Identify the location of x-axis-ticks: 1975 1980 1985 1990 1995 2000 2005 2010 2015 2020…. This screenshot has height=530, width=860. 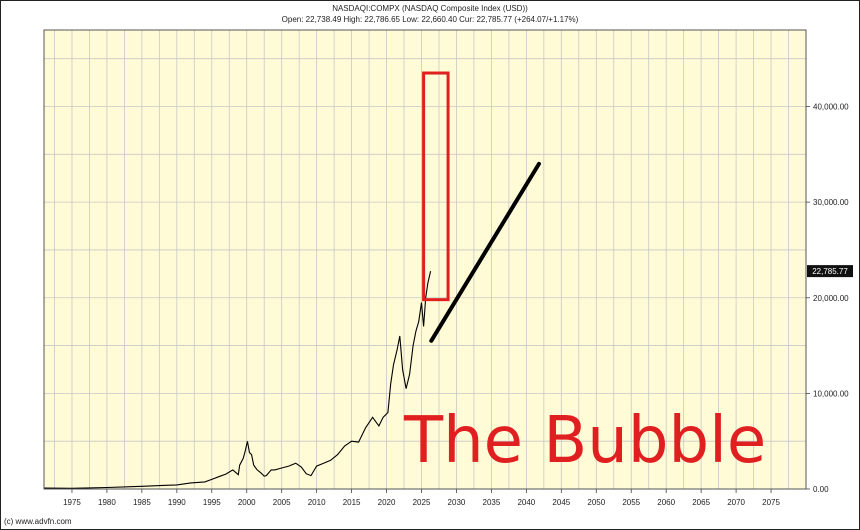
(421, 498).